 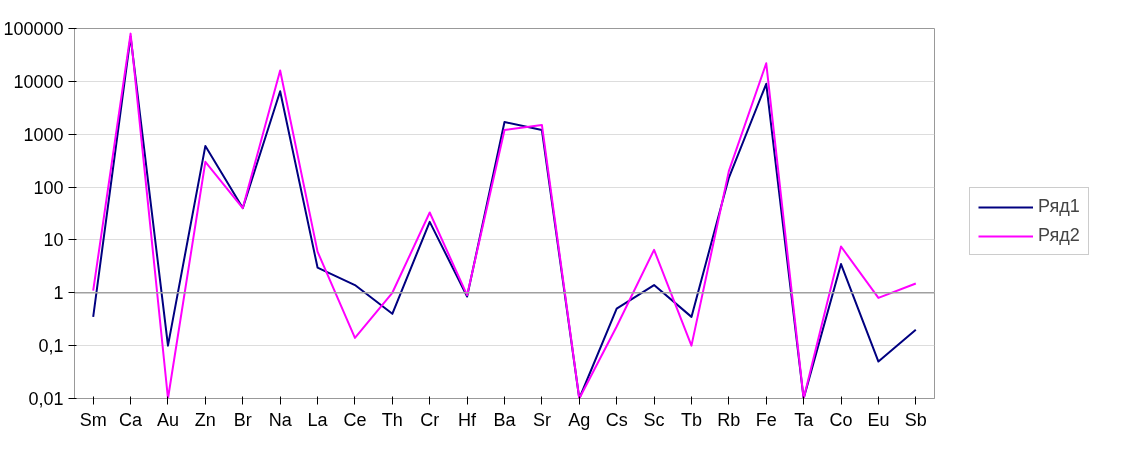 I want to click on x-tick-label: La, so click(x=318, y=419).